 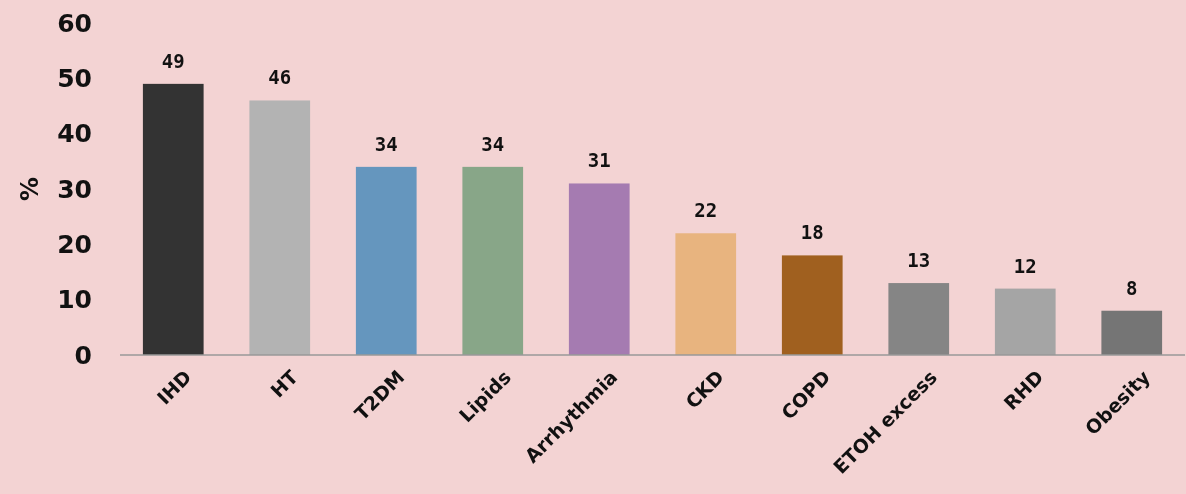 What do you see at coordinates (812, 232) in the screenshot?
I see `data-label: 18` at bounding box center [812, 232].